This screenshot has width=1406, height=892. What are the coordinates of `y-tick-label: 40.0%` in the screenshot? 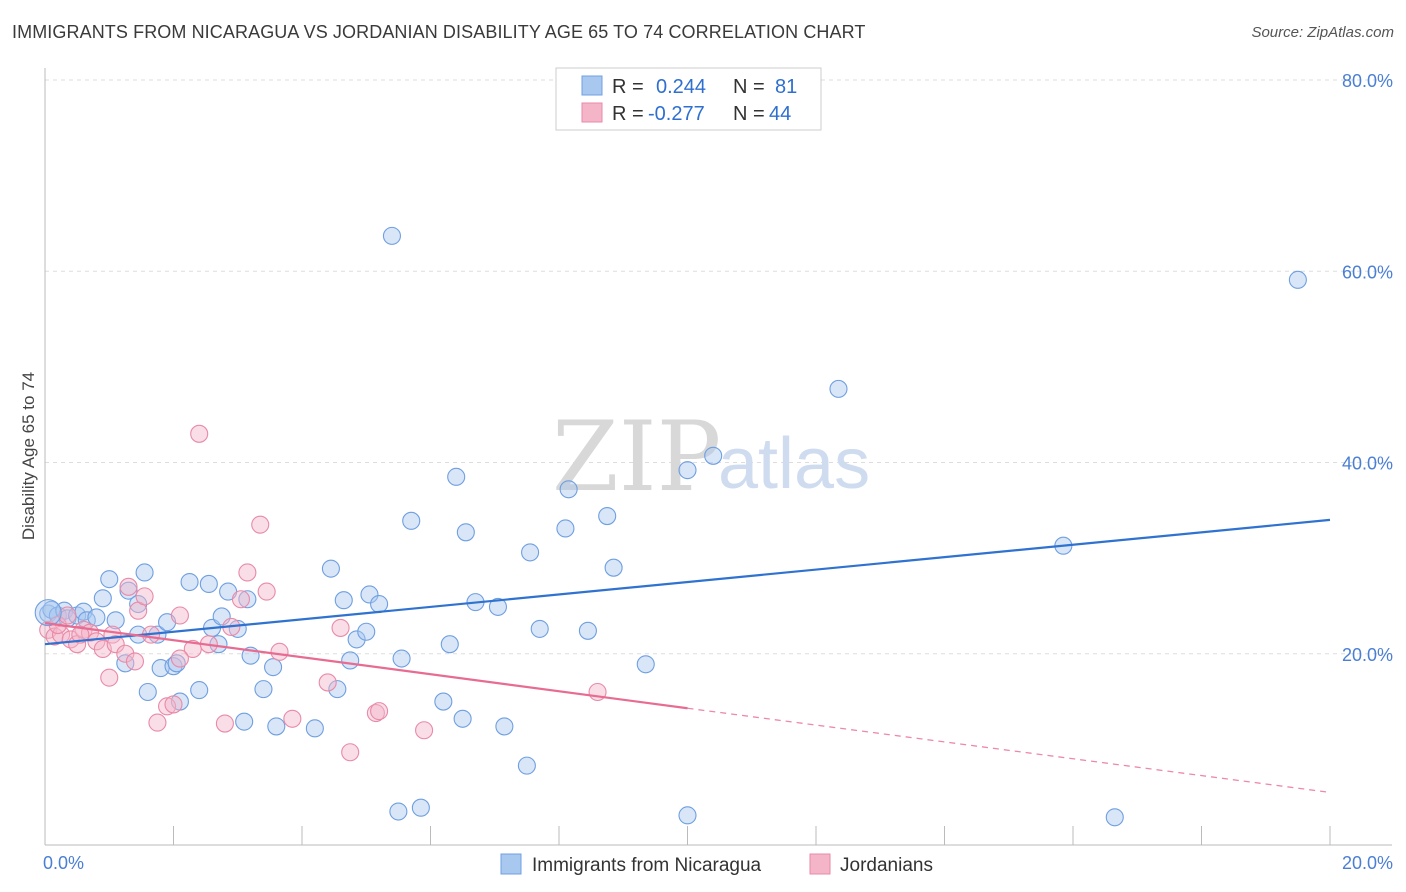 It's located at (1367, 464).